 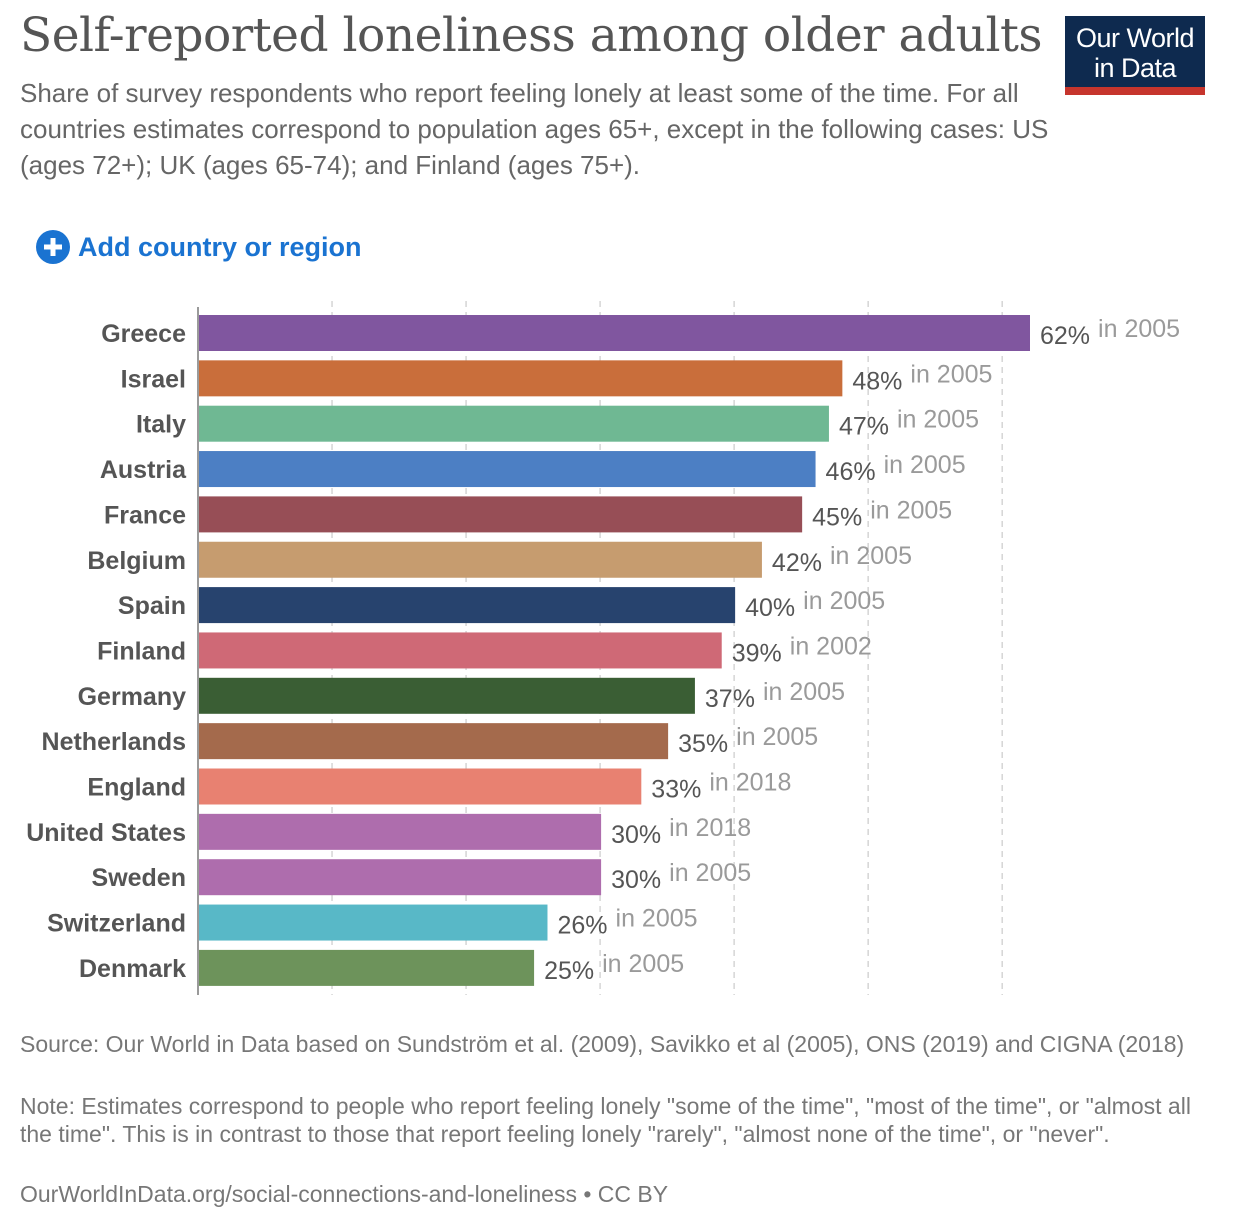 I want to click on add-country-button: Add country or region, so click(x=198, y=247).